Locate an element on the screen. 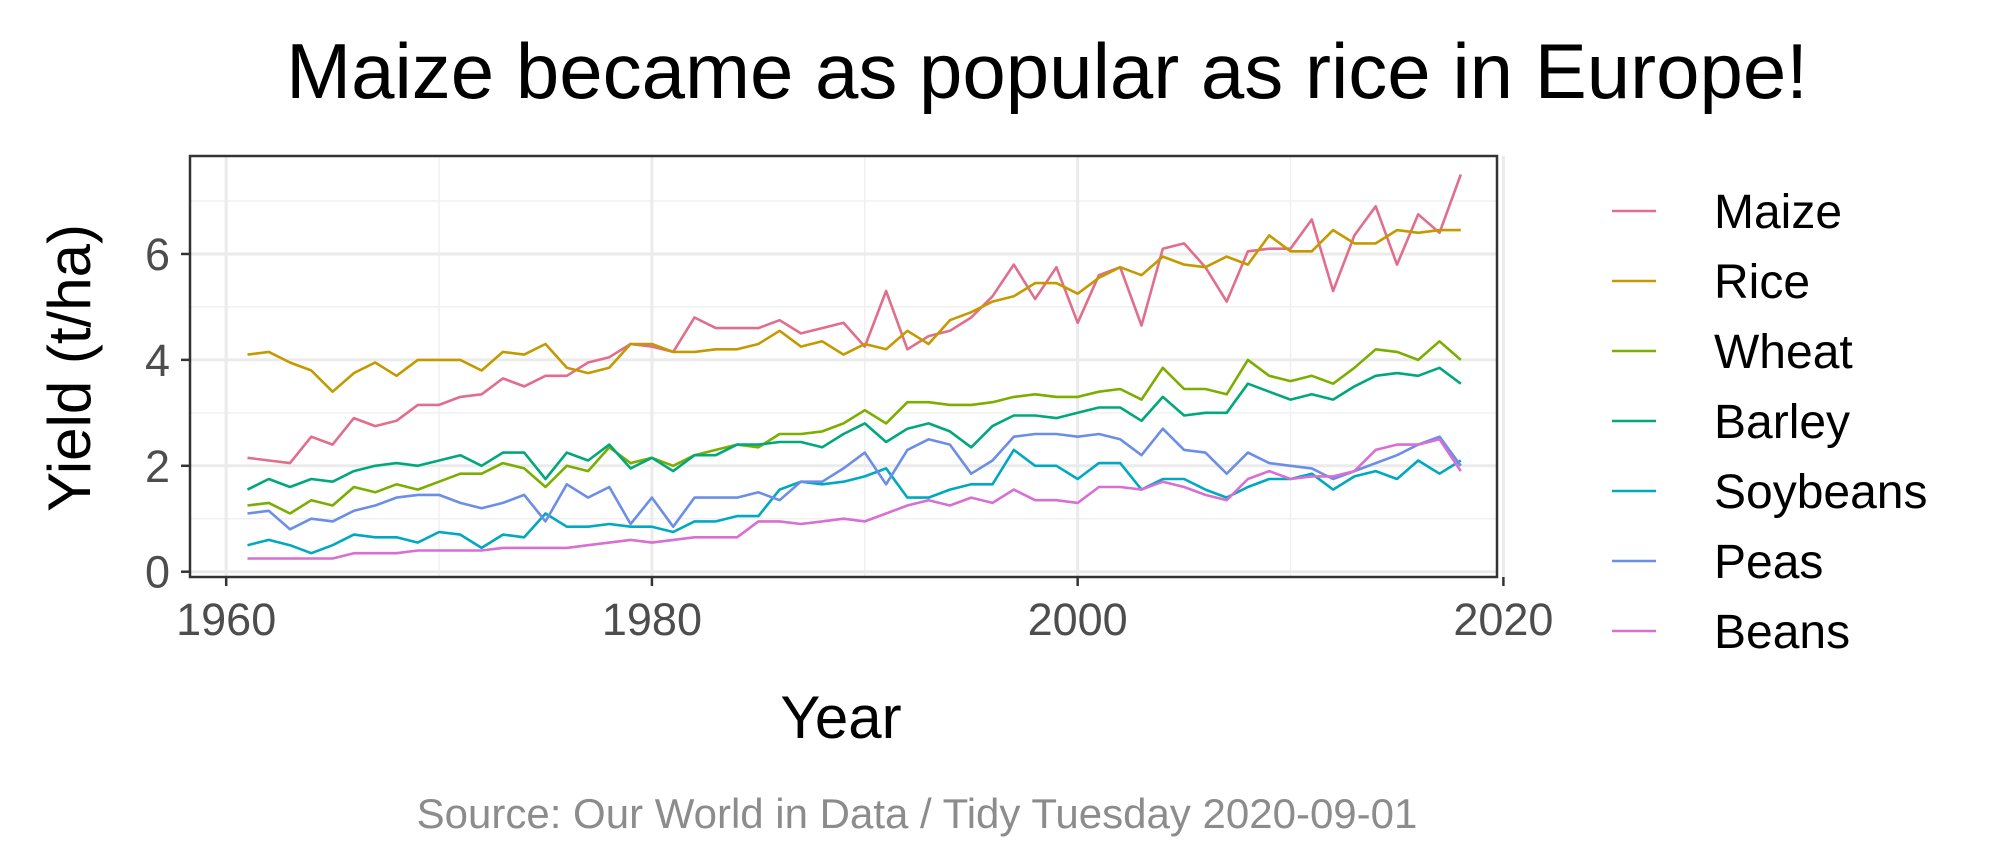 This screenshot has height=864, width=2016. legend: Maize Rice Wheat Barley Soybeans Peas Beans is located at coordinates (1770, 422).